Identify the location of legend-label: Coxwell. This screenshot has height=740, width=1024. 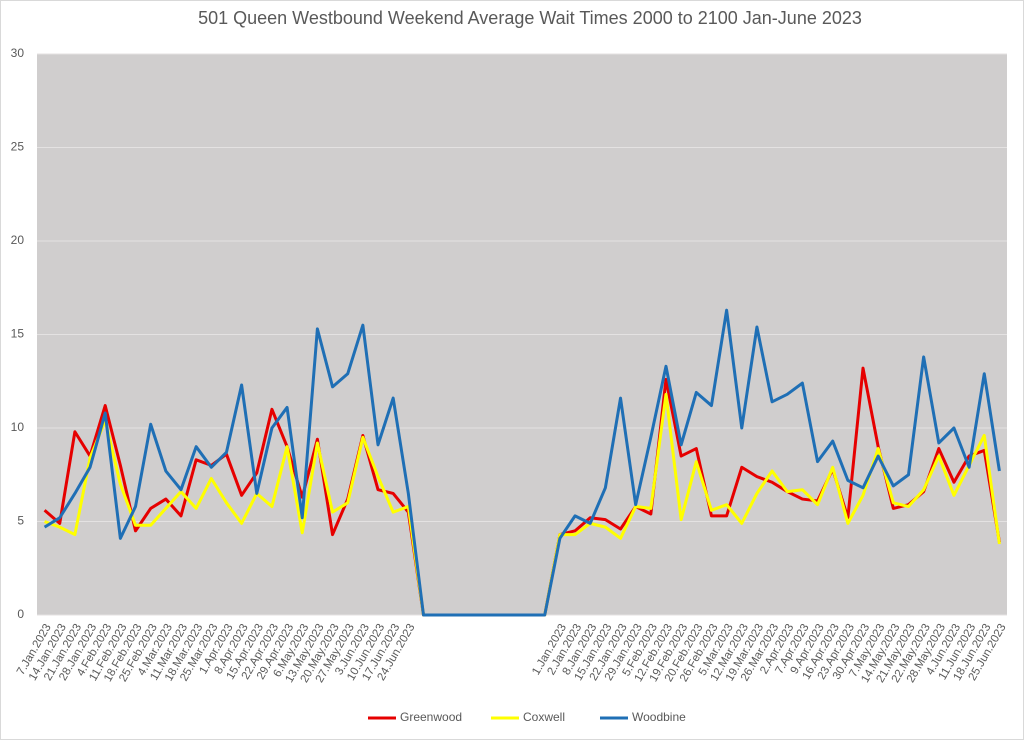
(544, 717).